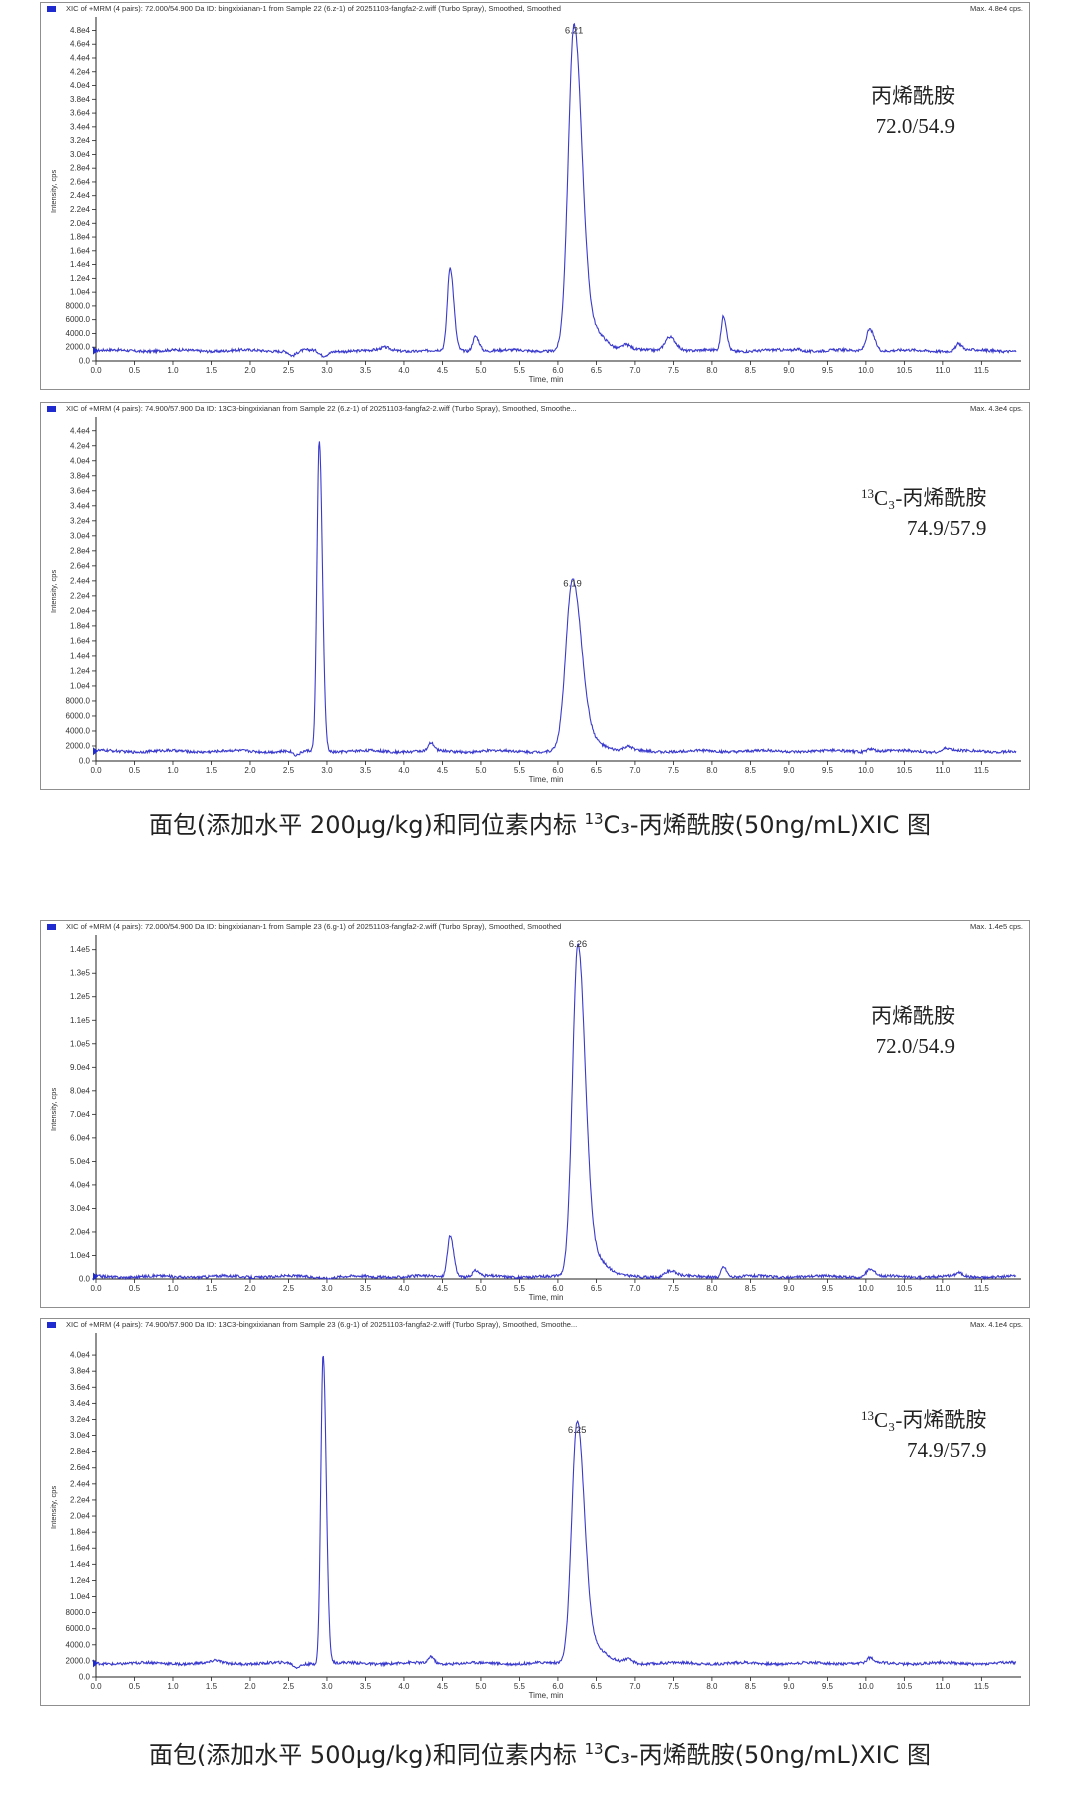  What do you see at coordinates (594, 819) in the screenshot?
I see `caption-1-sup: 13` at bounding box center [594, 819].